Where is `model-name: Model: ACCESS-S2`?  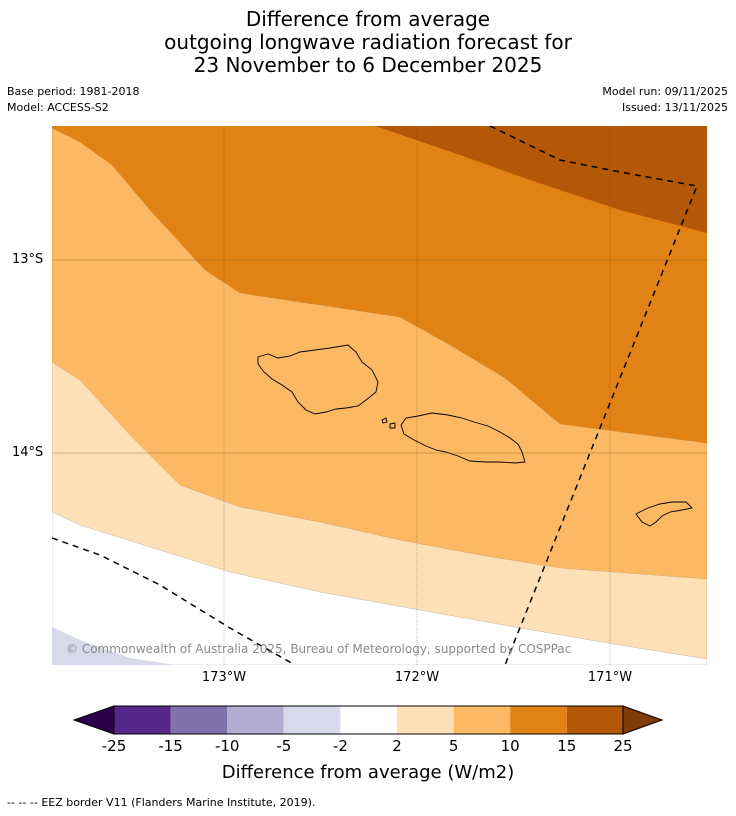
model-name: Model: ACCESS-S2 is located at coordinates (58, 107).